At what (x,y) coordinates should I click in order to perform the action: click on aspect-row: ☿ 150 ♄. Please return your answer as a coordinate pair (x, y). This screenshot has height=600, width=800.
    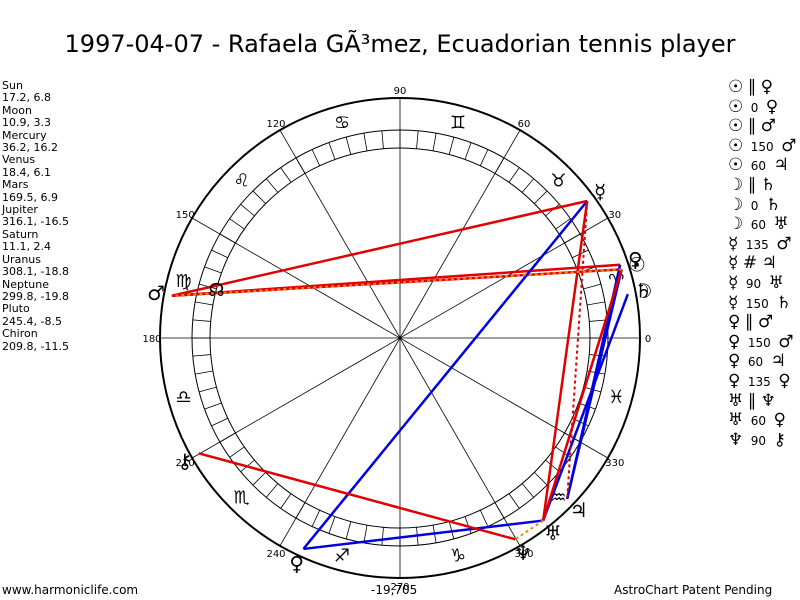
    Looking at the image, I should click on (762, 303).